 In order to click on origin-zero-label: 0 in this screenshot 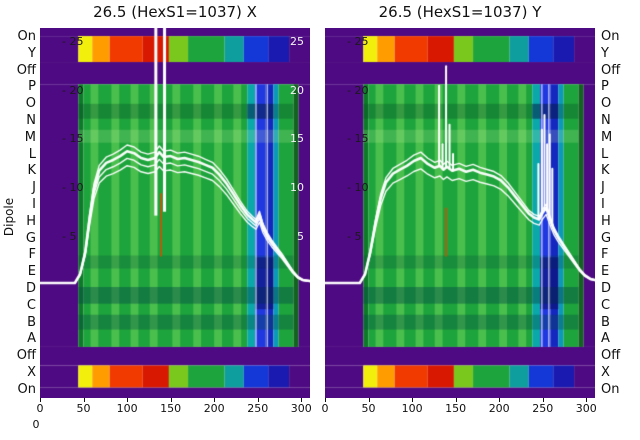, I will do `click(36, 424)`.